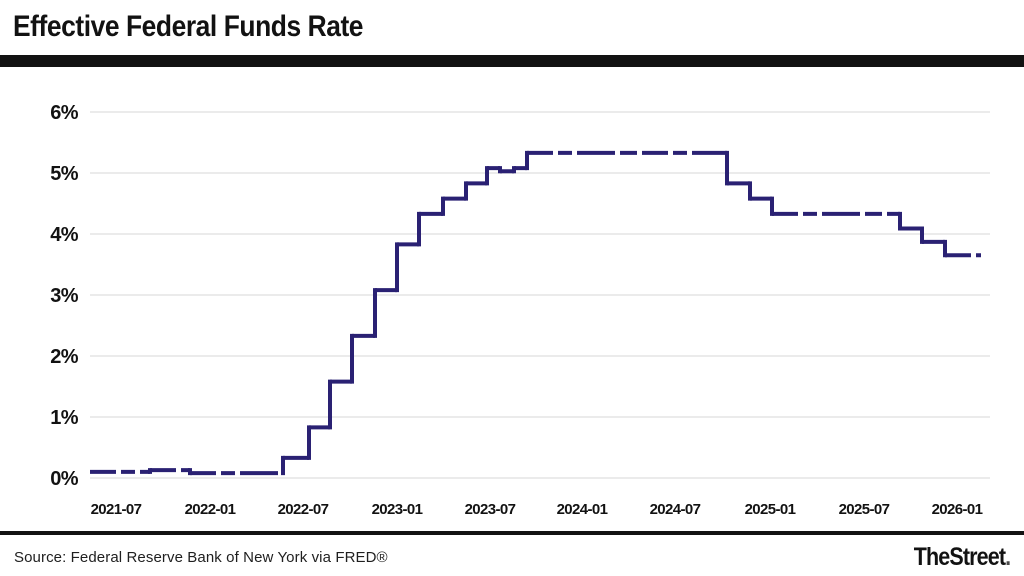 The height and width of the screenshot is (576, 1024). I want to click on x-tick-label: 2023-01, so click(397, 509).